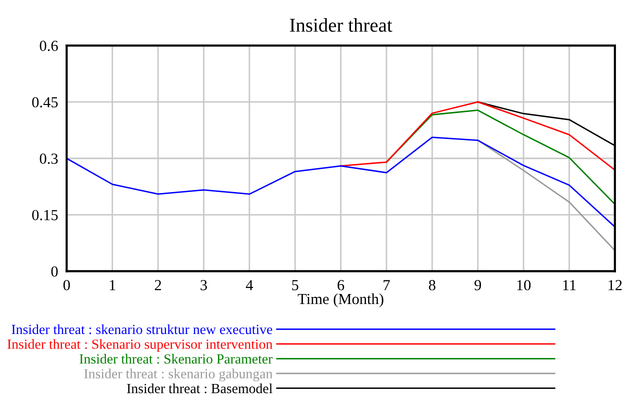 This screenshot has width=623, height=403. I want to click on y-tick-label: 0.45, so click(45, 102).